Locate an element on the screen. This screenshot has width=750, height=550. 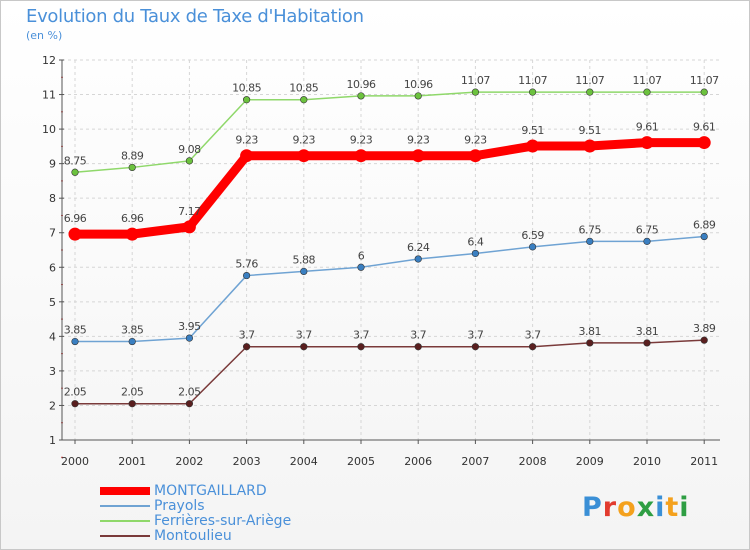
data-label: 5.76 is located at coordinates (246, 264).